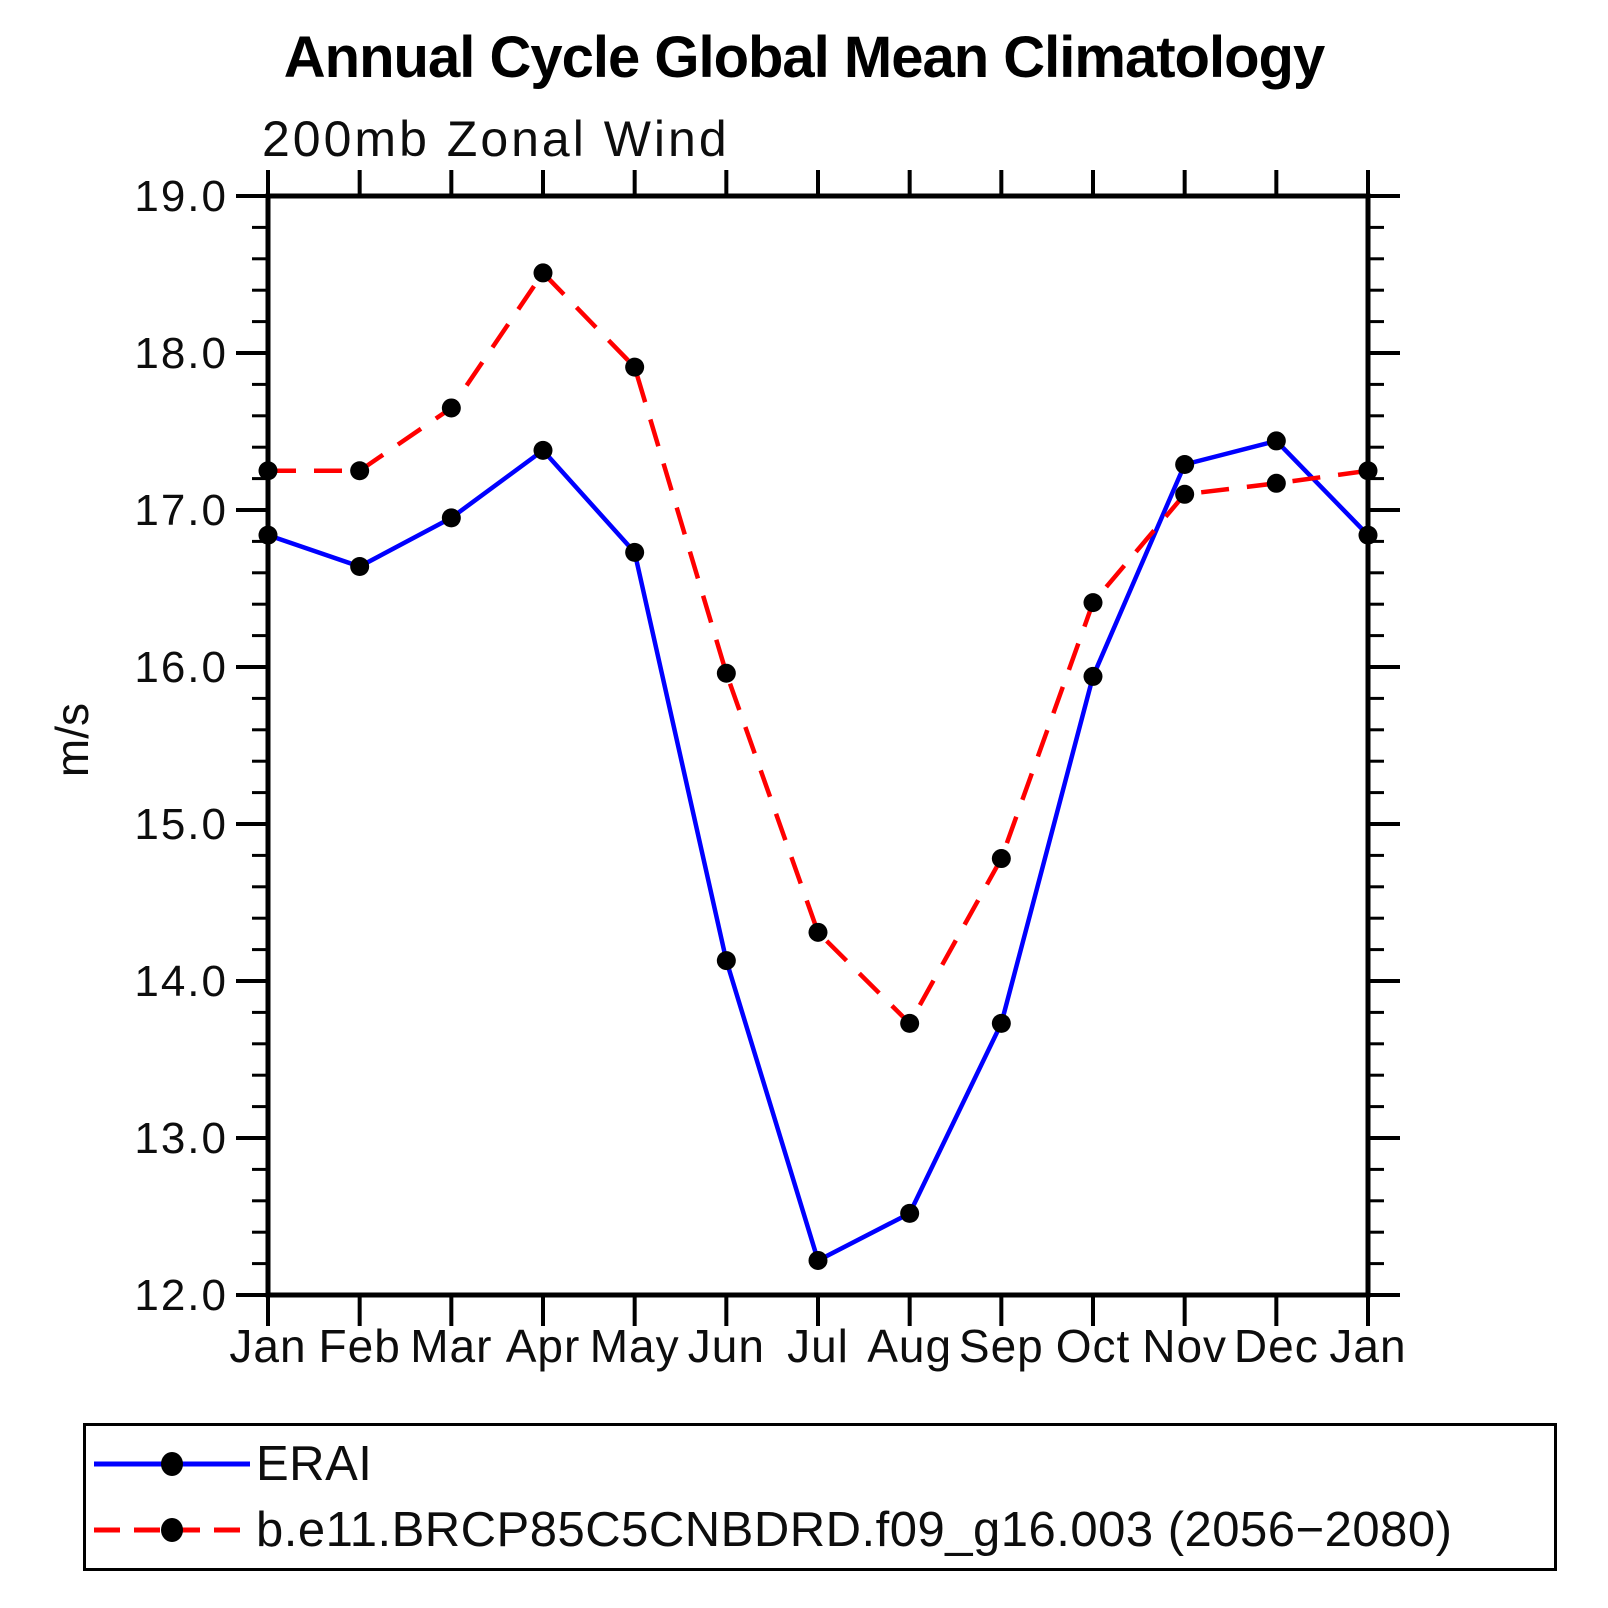 The image size is (1608, 1608). What do you see at coordinates (804, 57) in the screenshot?
I see `chart-title: Annual Cycle Global Mean Climatology` at bounding box center [804, 57].